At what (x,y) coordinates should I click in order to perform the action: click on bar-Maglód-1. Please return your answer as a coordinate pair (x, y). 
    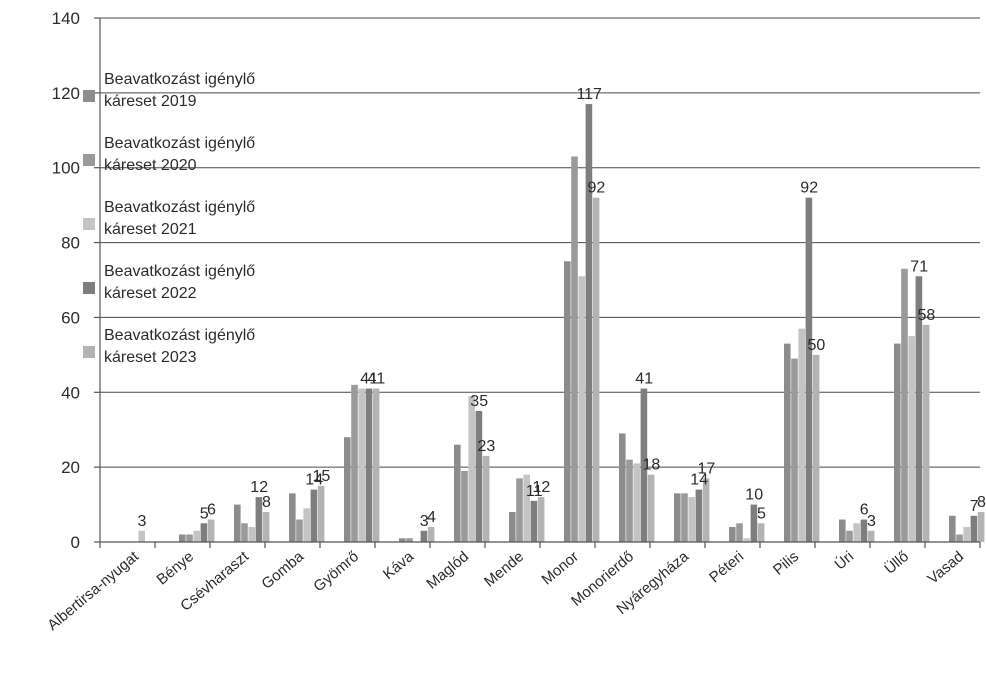
    Looking at the image, I should click on (457, 493).